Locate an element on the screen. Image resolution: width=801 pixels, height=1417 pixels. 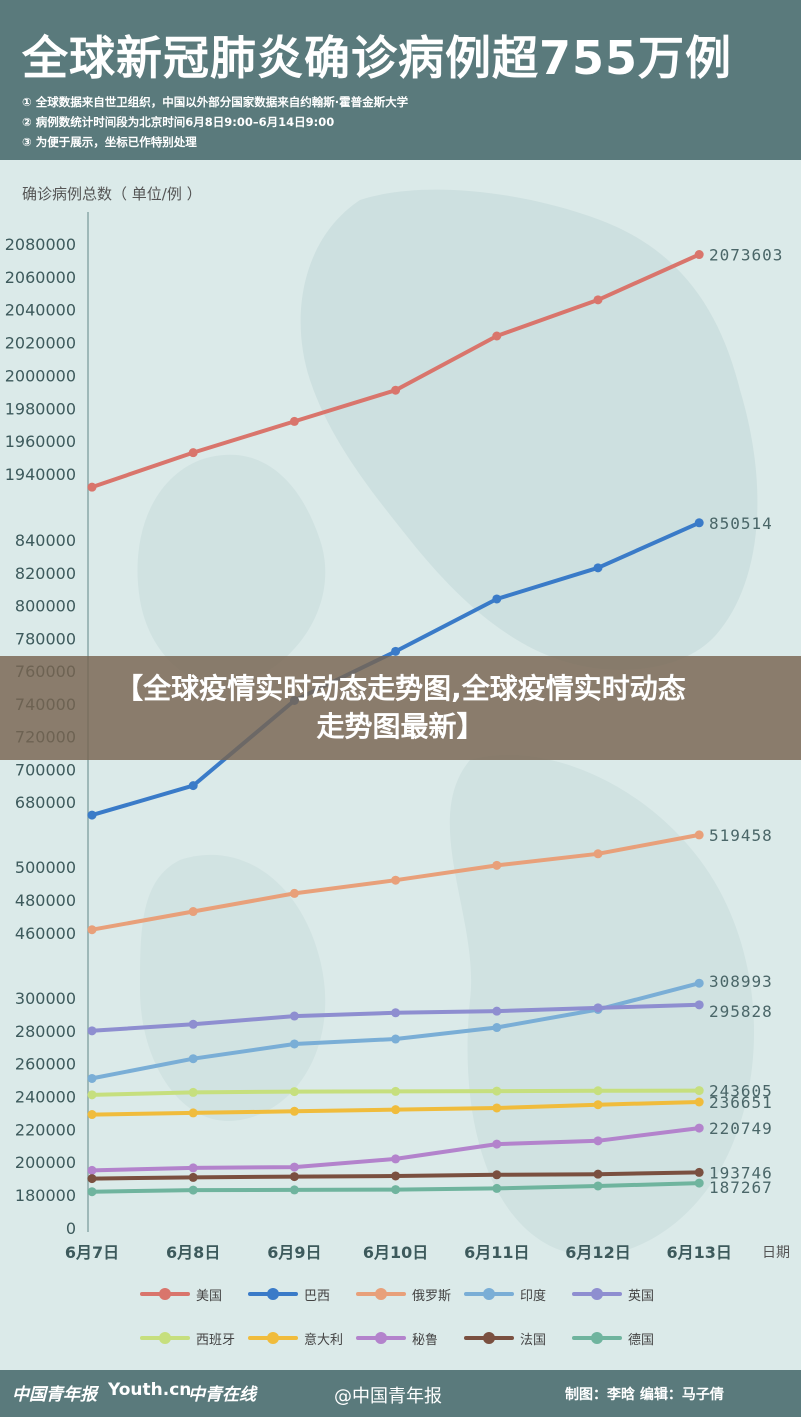
end-value-label: 243605 is located at coordinates (741, 1091).